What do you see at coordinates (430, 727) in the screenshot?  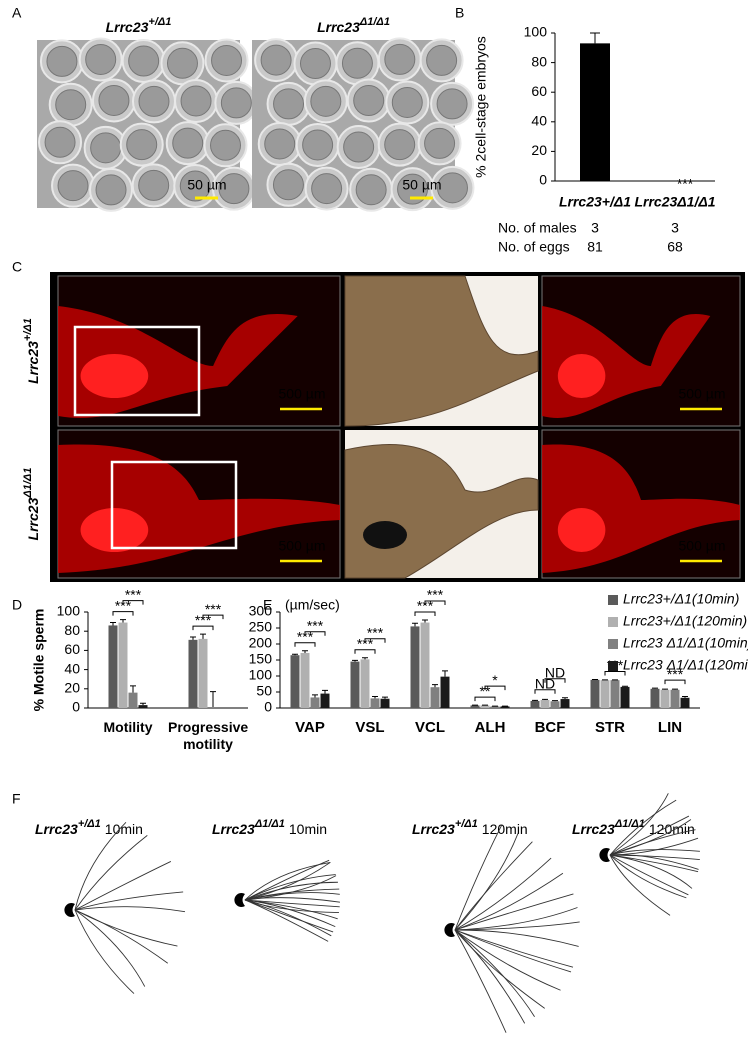 I see `x-tick-label: VCL` at bounding box center [430, 727].